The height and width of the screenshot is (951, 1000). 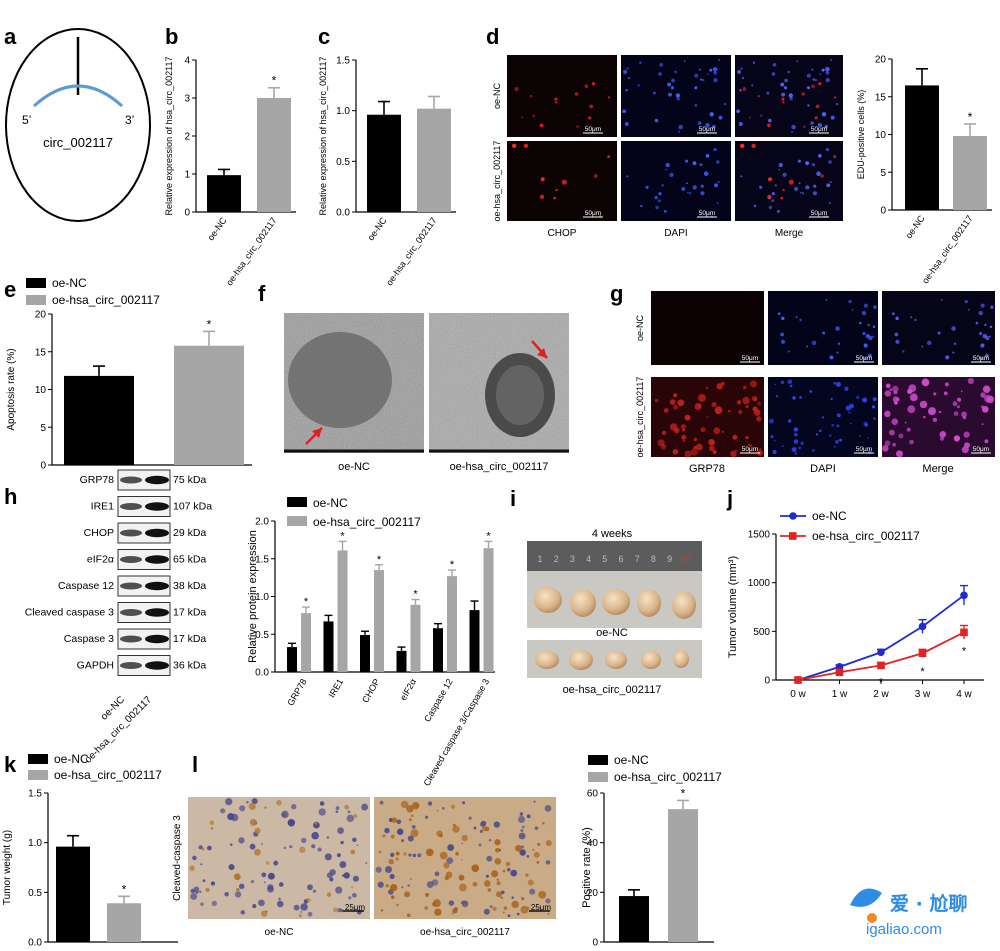 What do you see at coordinates (89, 639) in the screenshot?
I see `blot-protein-6: Caspase 3` at bounding box center [89, 639].